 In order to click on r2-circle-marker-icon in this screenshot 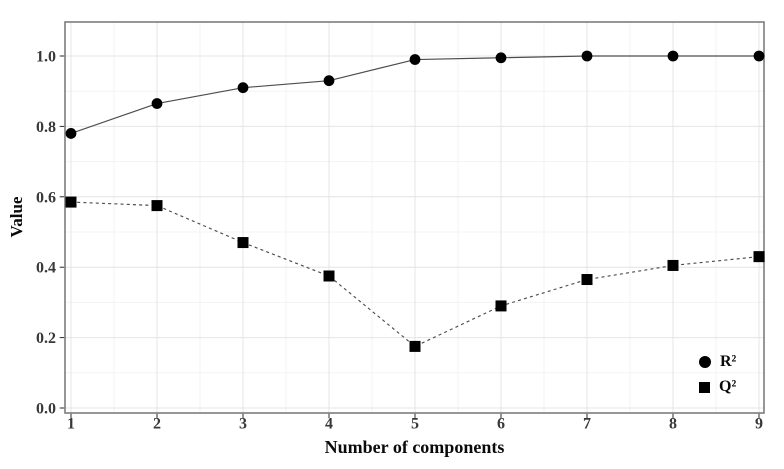, I will do `click(705, 362)`.